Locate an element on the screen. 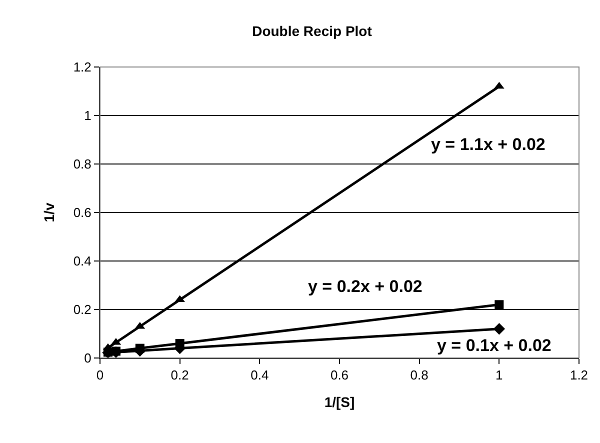 The image size is (600, 443). x-tick-label: 0.2 is located at coordinates (179, 375).